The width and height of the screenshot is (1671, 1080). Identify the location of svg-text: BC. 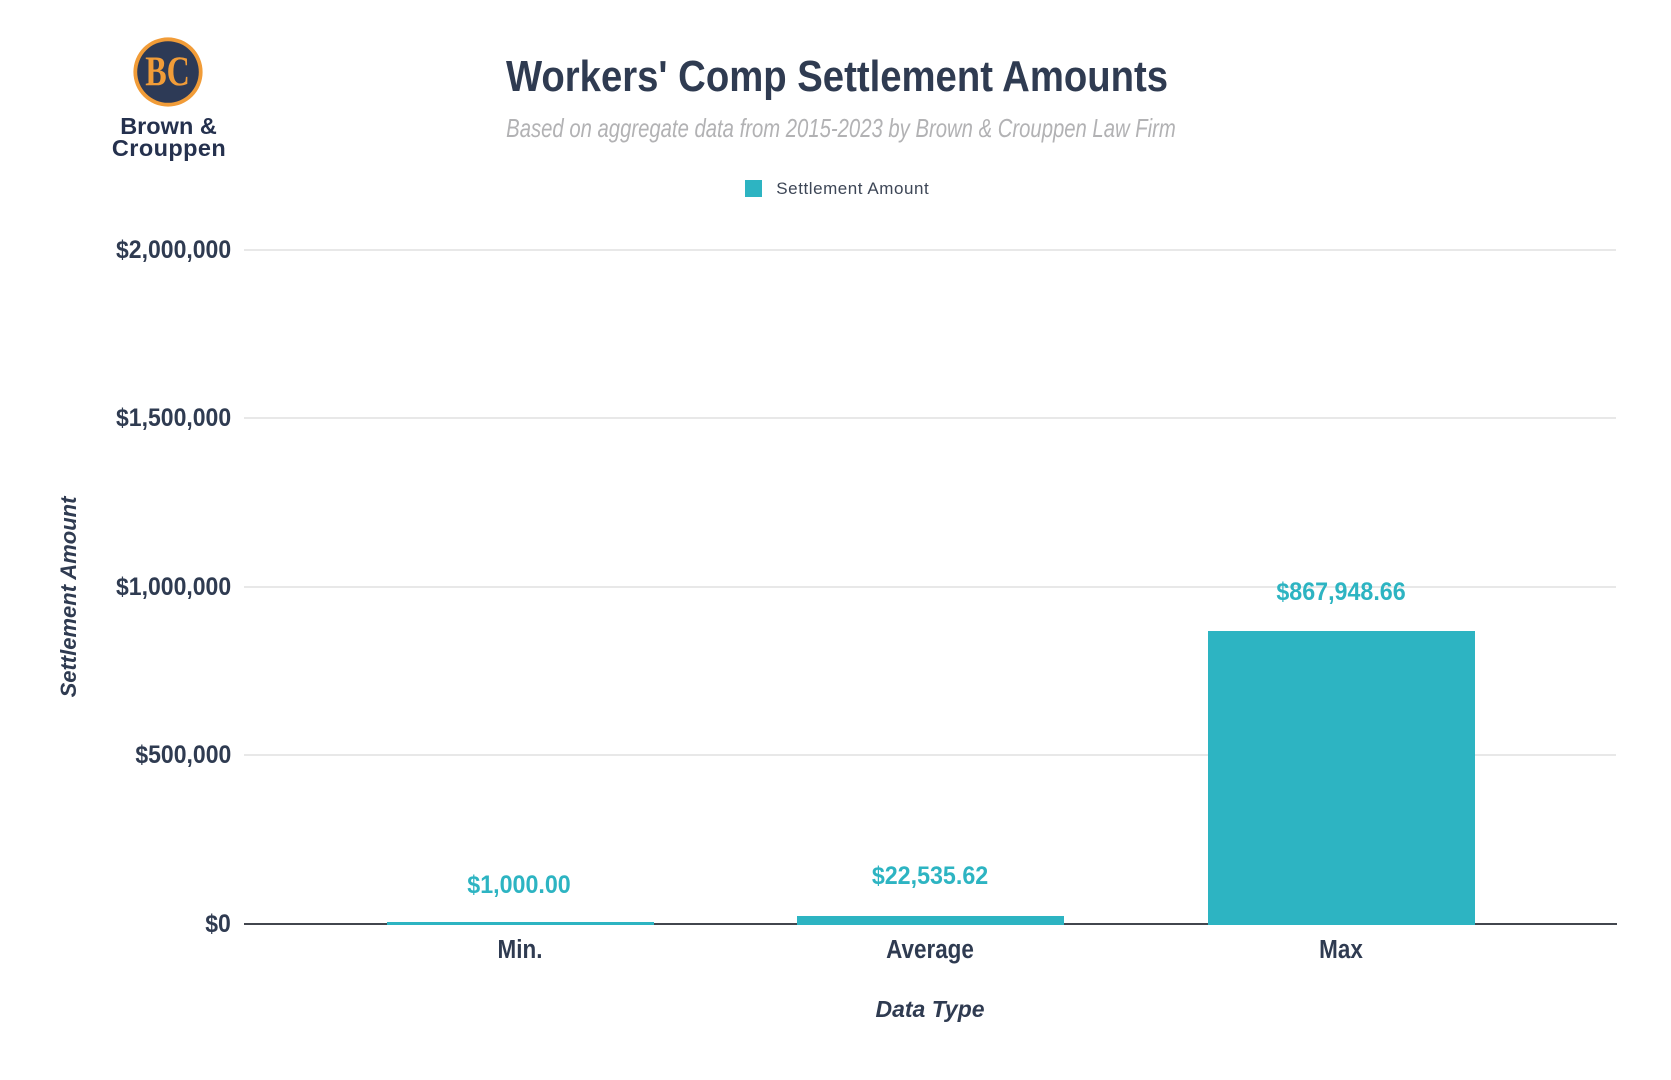
(167, 72).